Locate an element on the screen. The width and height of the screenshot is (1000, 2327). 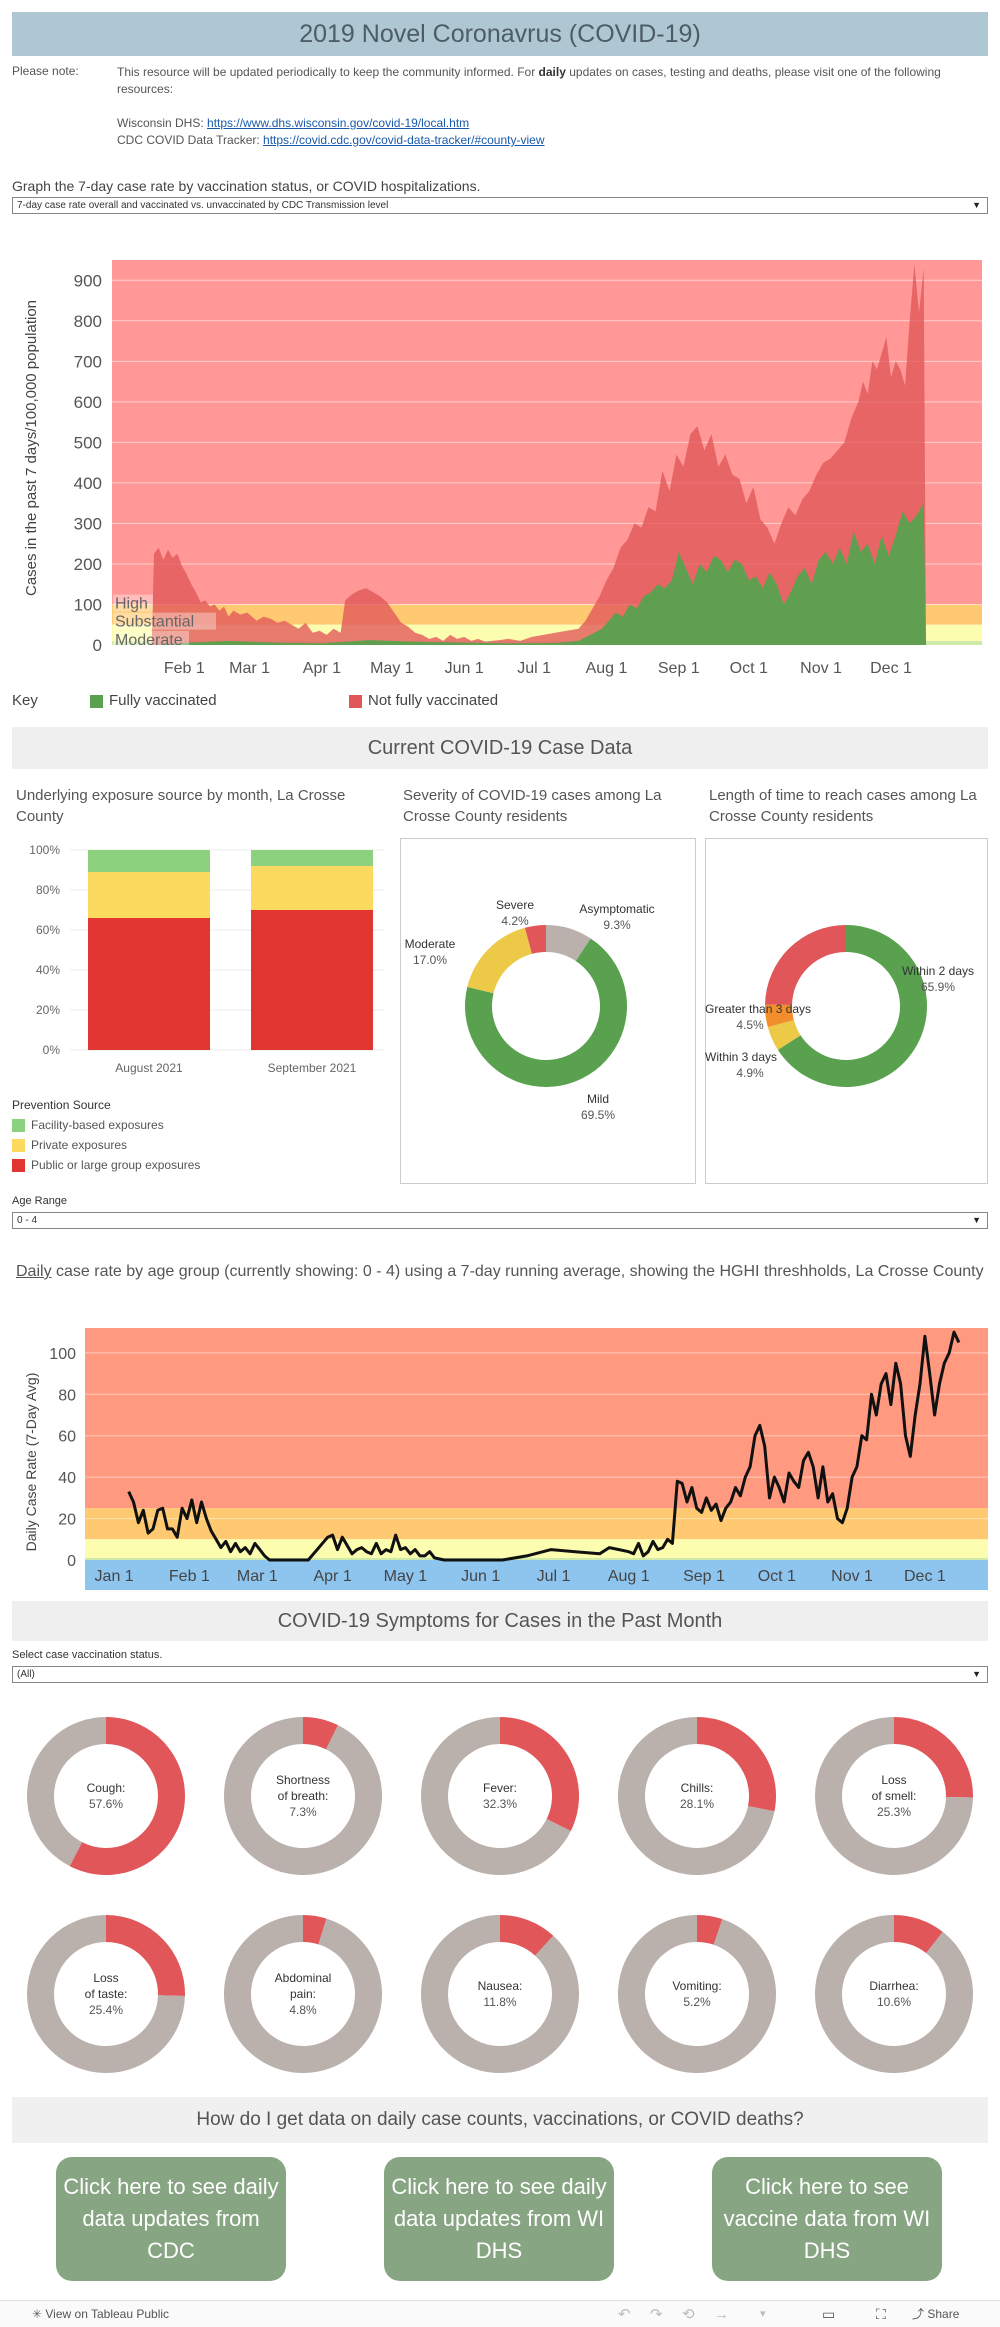
symptom-value-label: 4.8% is located at coordinates (303, 2010).